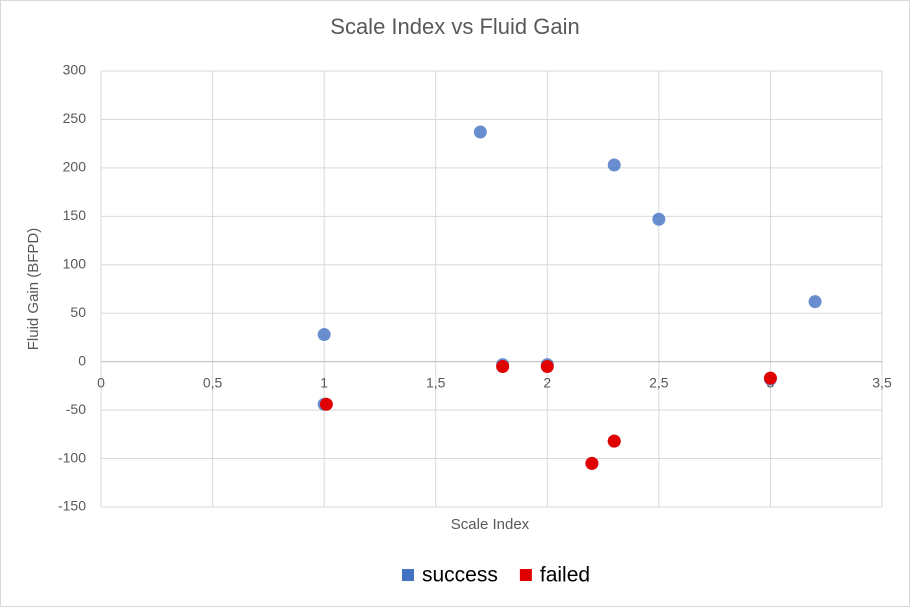 The width and height of the screenshot is (910, 607). I want to click on x-tick-label: 3,5, so click(882, 382).